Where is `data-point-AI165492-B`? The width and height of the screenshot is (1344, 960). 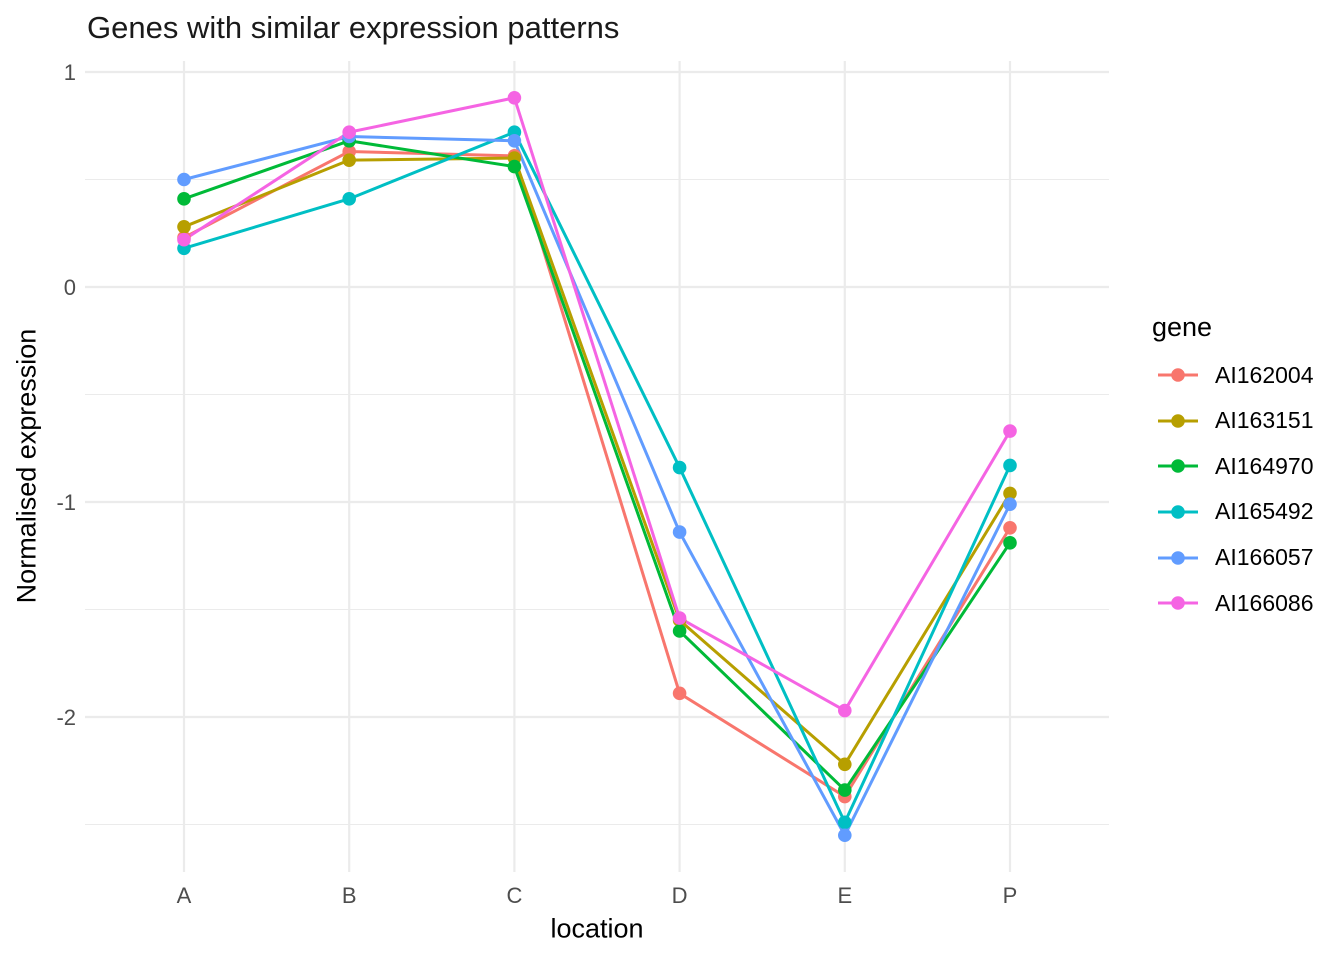 data-point-AI165492-B is located at coordinates (349, 199).